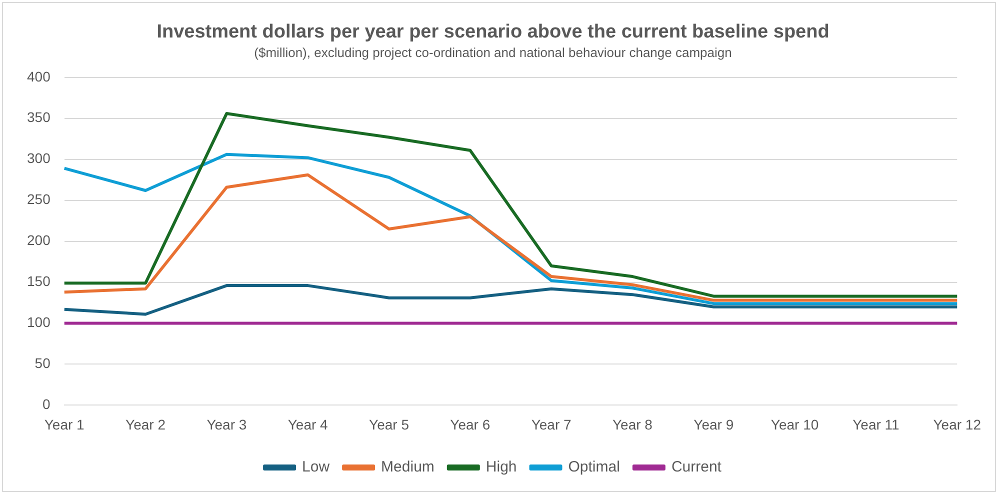 The width and height of the screenshot is (1000, 496). I want to click on y-tick-label: 200, so click(39, 240).